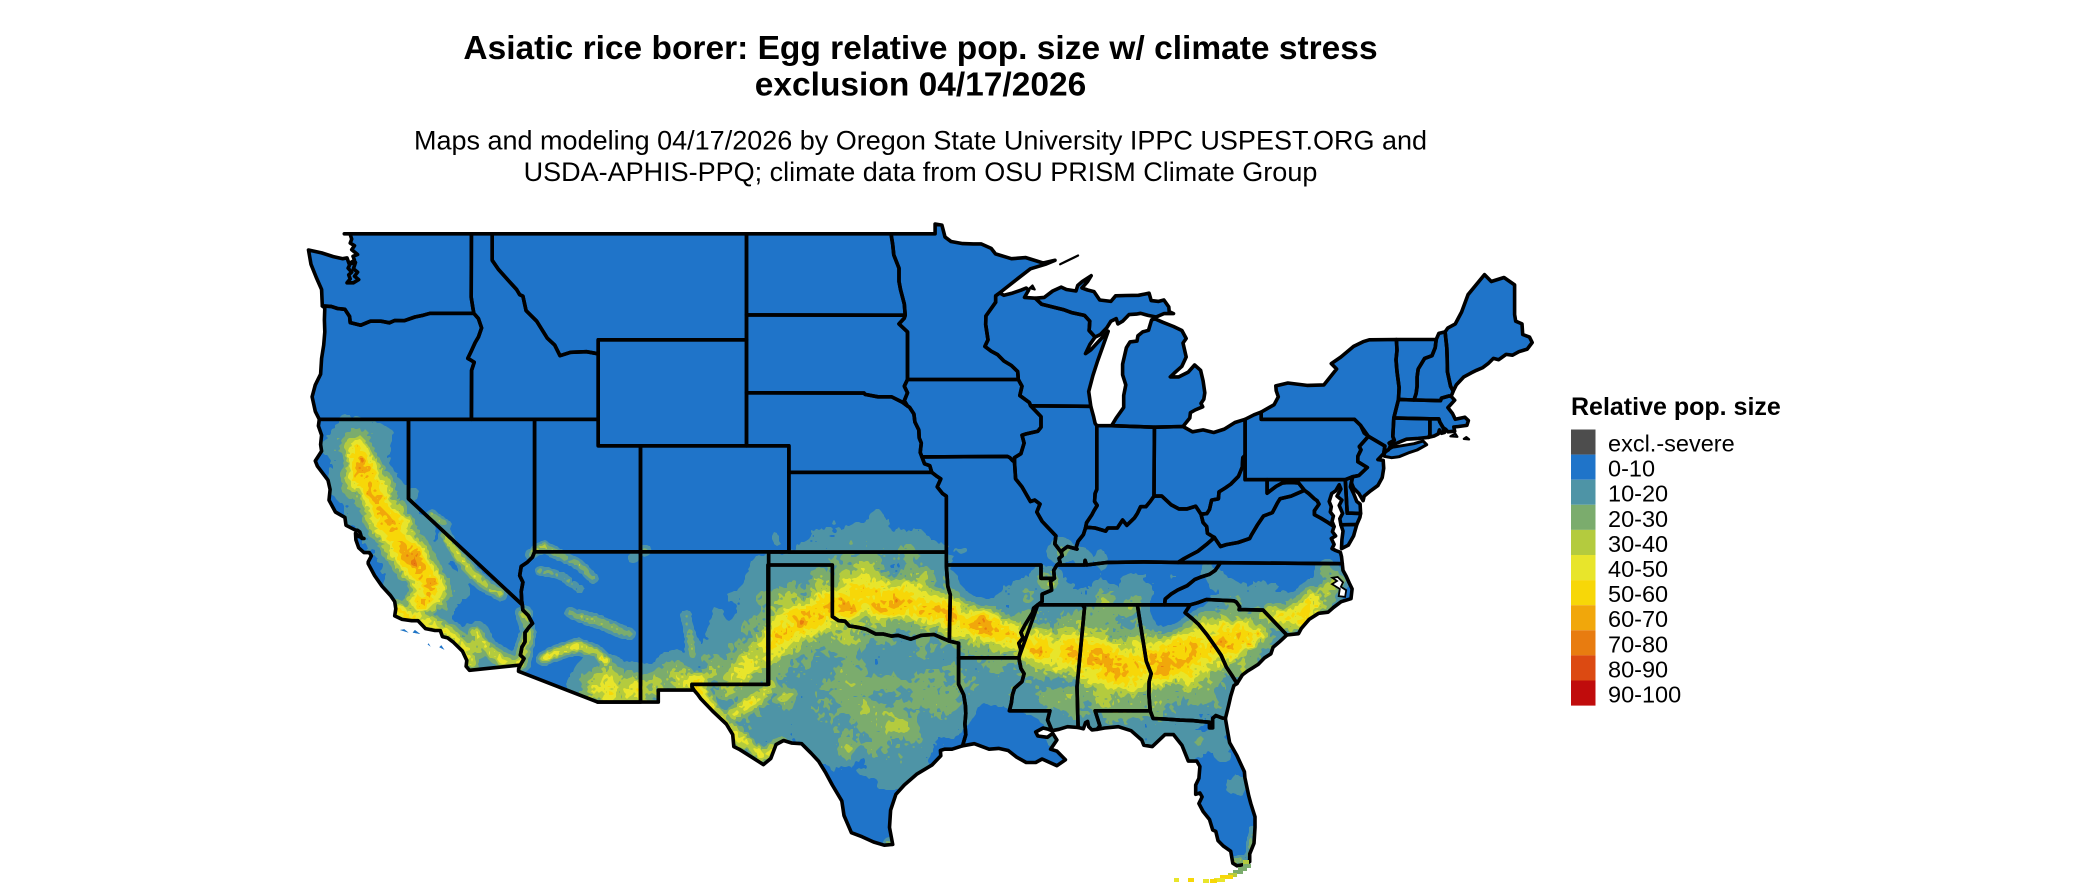 This screenshot has height=892, width=2100. Describe the element at coordinates (1638, 594) in the screenshot. I see `svg-text: 50-60` at that location.